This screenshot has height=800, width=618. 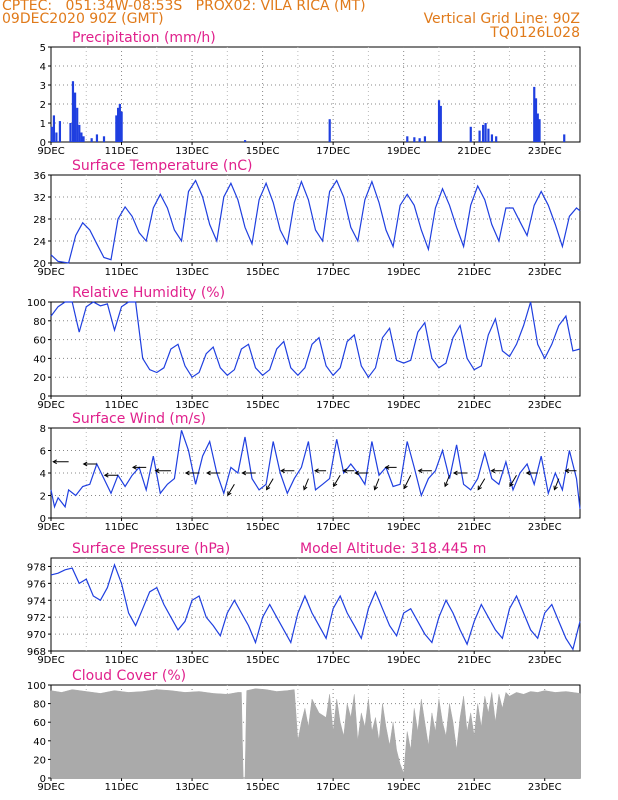 What do you see at coordinates (144, 38) in the screenshot?
I see `panel-title: Precipitation (mm/h)` at bounding box center [144, 38].